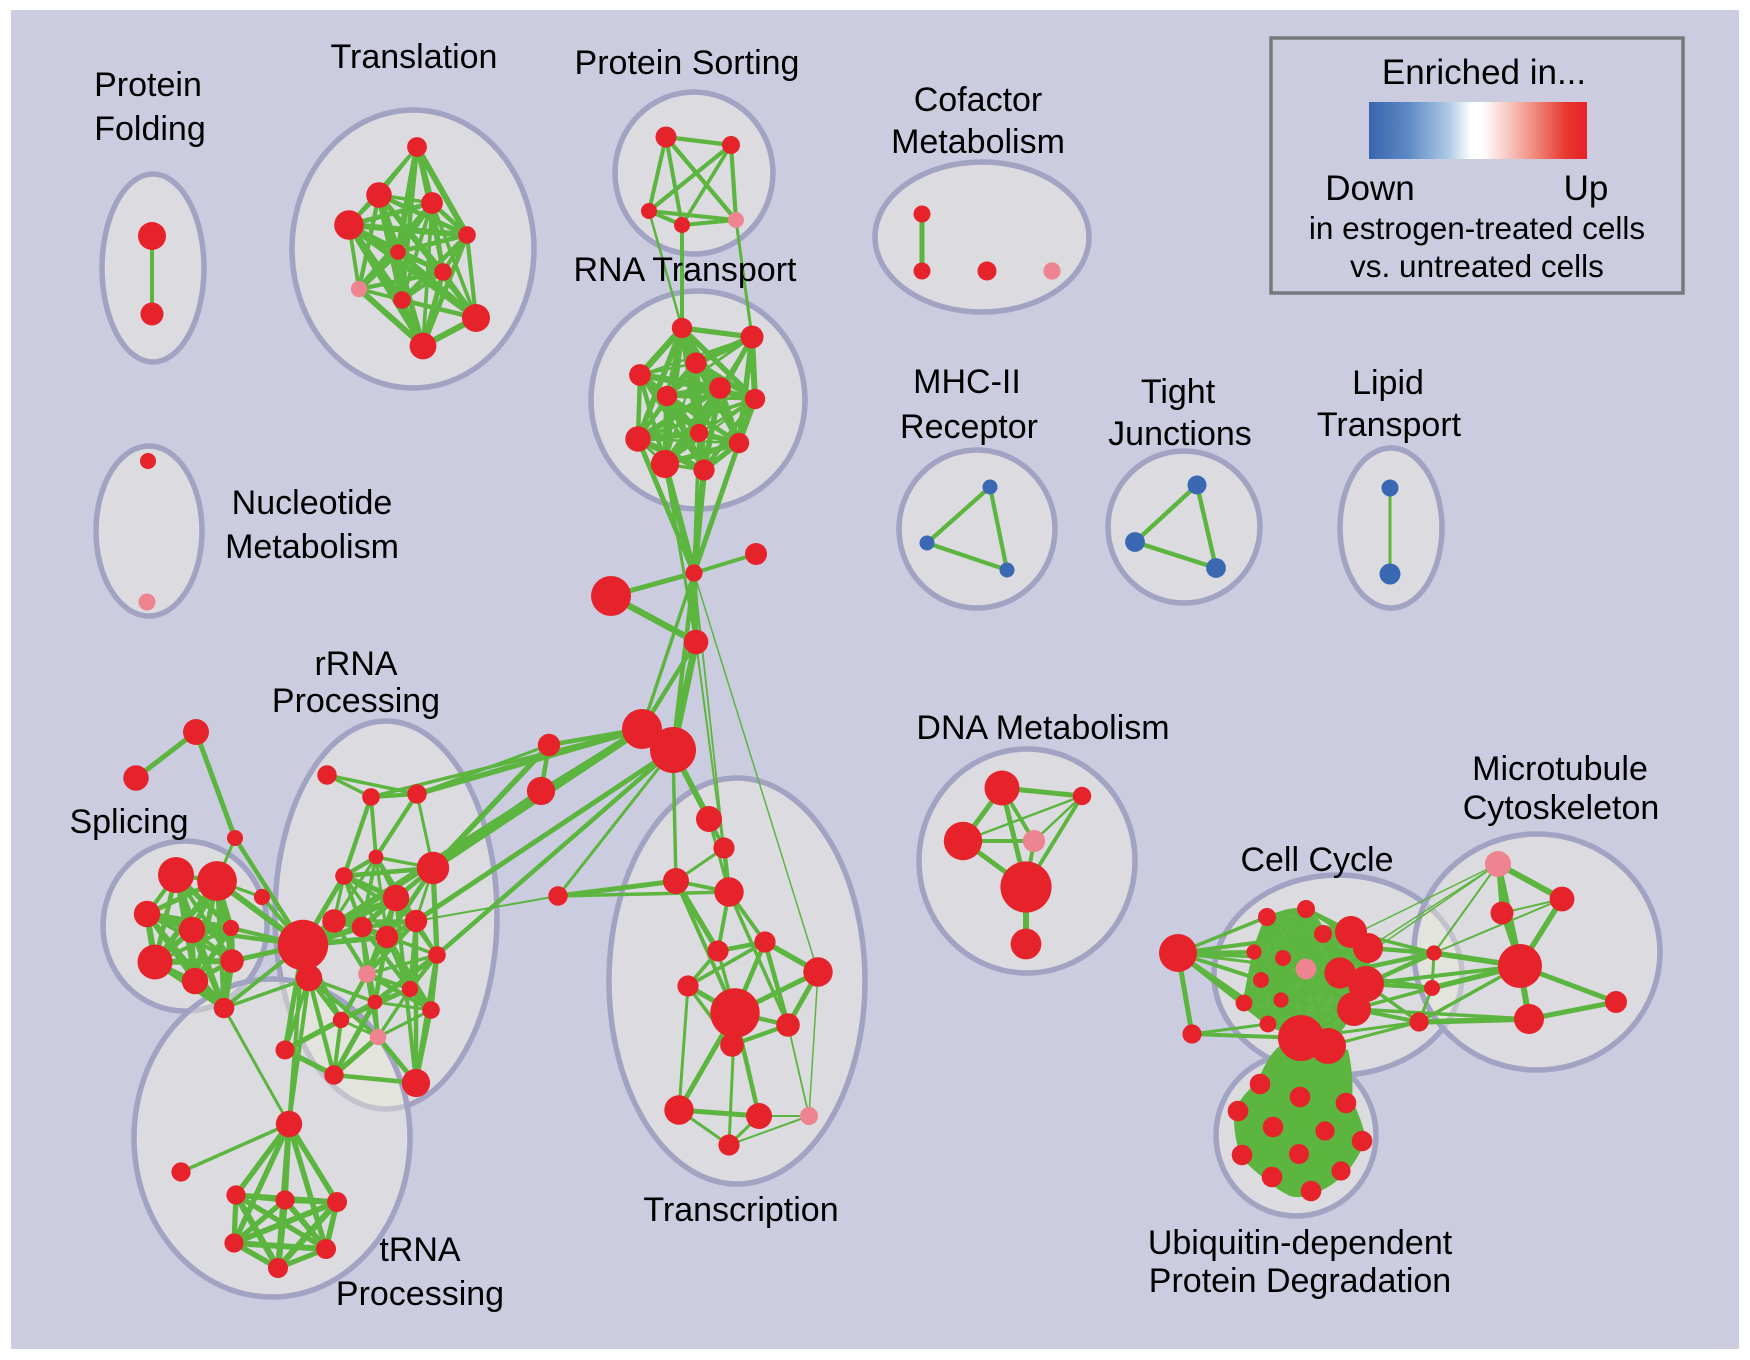 Image resolution: width=1750 pixels, height=1360 pixels. I want to click on svg-text: Lipid, so click(1388, 383).